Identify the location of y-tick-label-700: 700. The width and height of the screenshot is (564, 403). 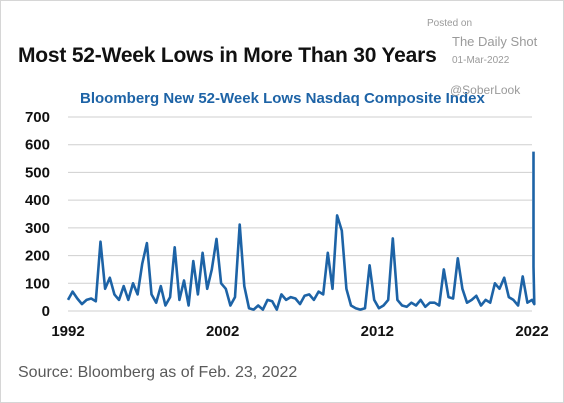
(37, 117).